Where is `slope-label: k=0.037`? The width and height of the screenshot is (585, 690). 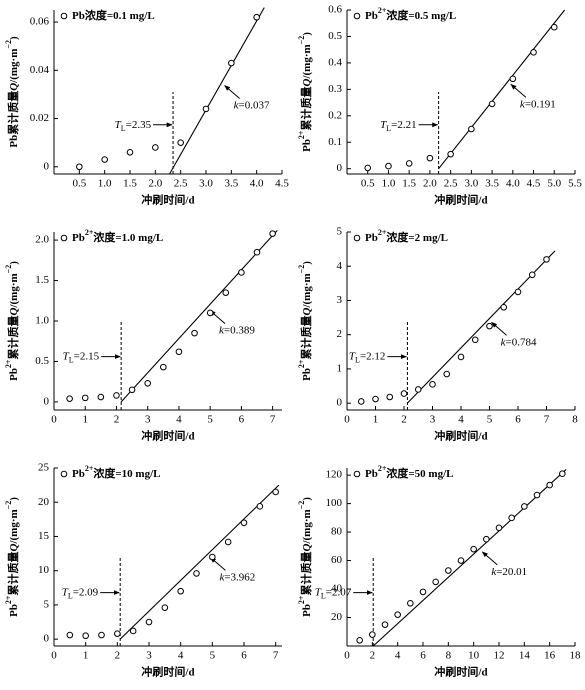
slope-label: k=0.037 is located at coordinates (252, 105).